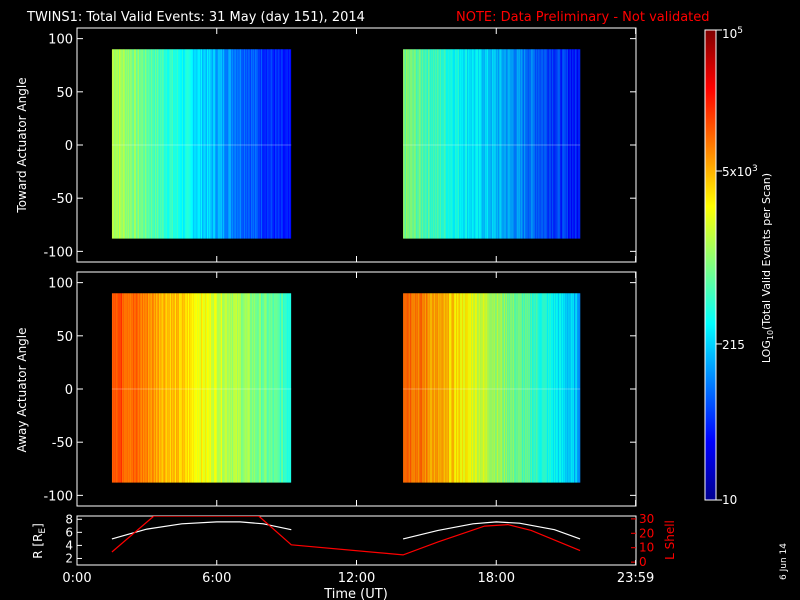 This screenshot has height=600, width=800. What do you see at coordinates (22, 389) in the screenshot?
I see `away-ylabel: Away Actuator Angle` at bounding box center [22, 389].